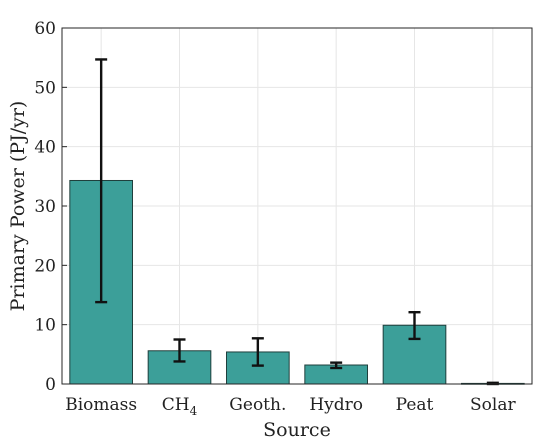  I want to click on x-tick-label: CH4, so click(180, 406).